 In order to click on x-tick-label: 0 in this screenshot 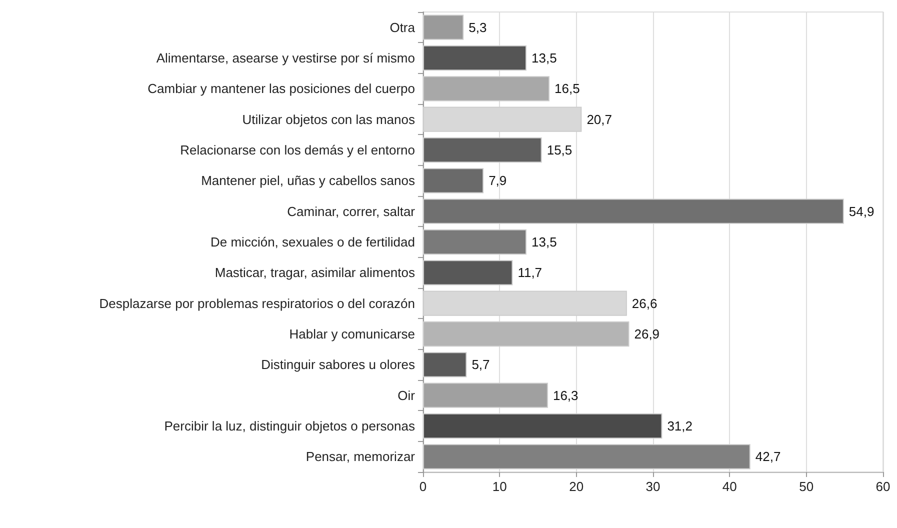, I will do `click(423, 486)`.